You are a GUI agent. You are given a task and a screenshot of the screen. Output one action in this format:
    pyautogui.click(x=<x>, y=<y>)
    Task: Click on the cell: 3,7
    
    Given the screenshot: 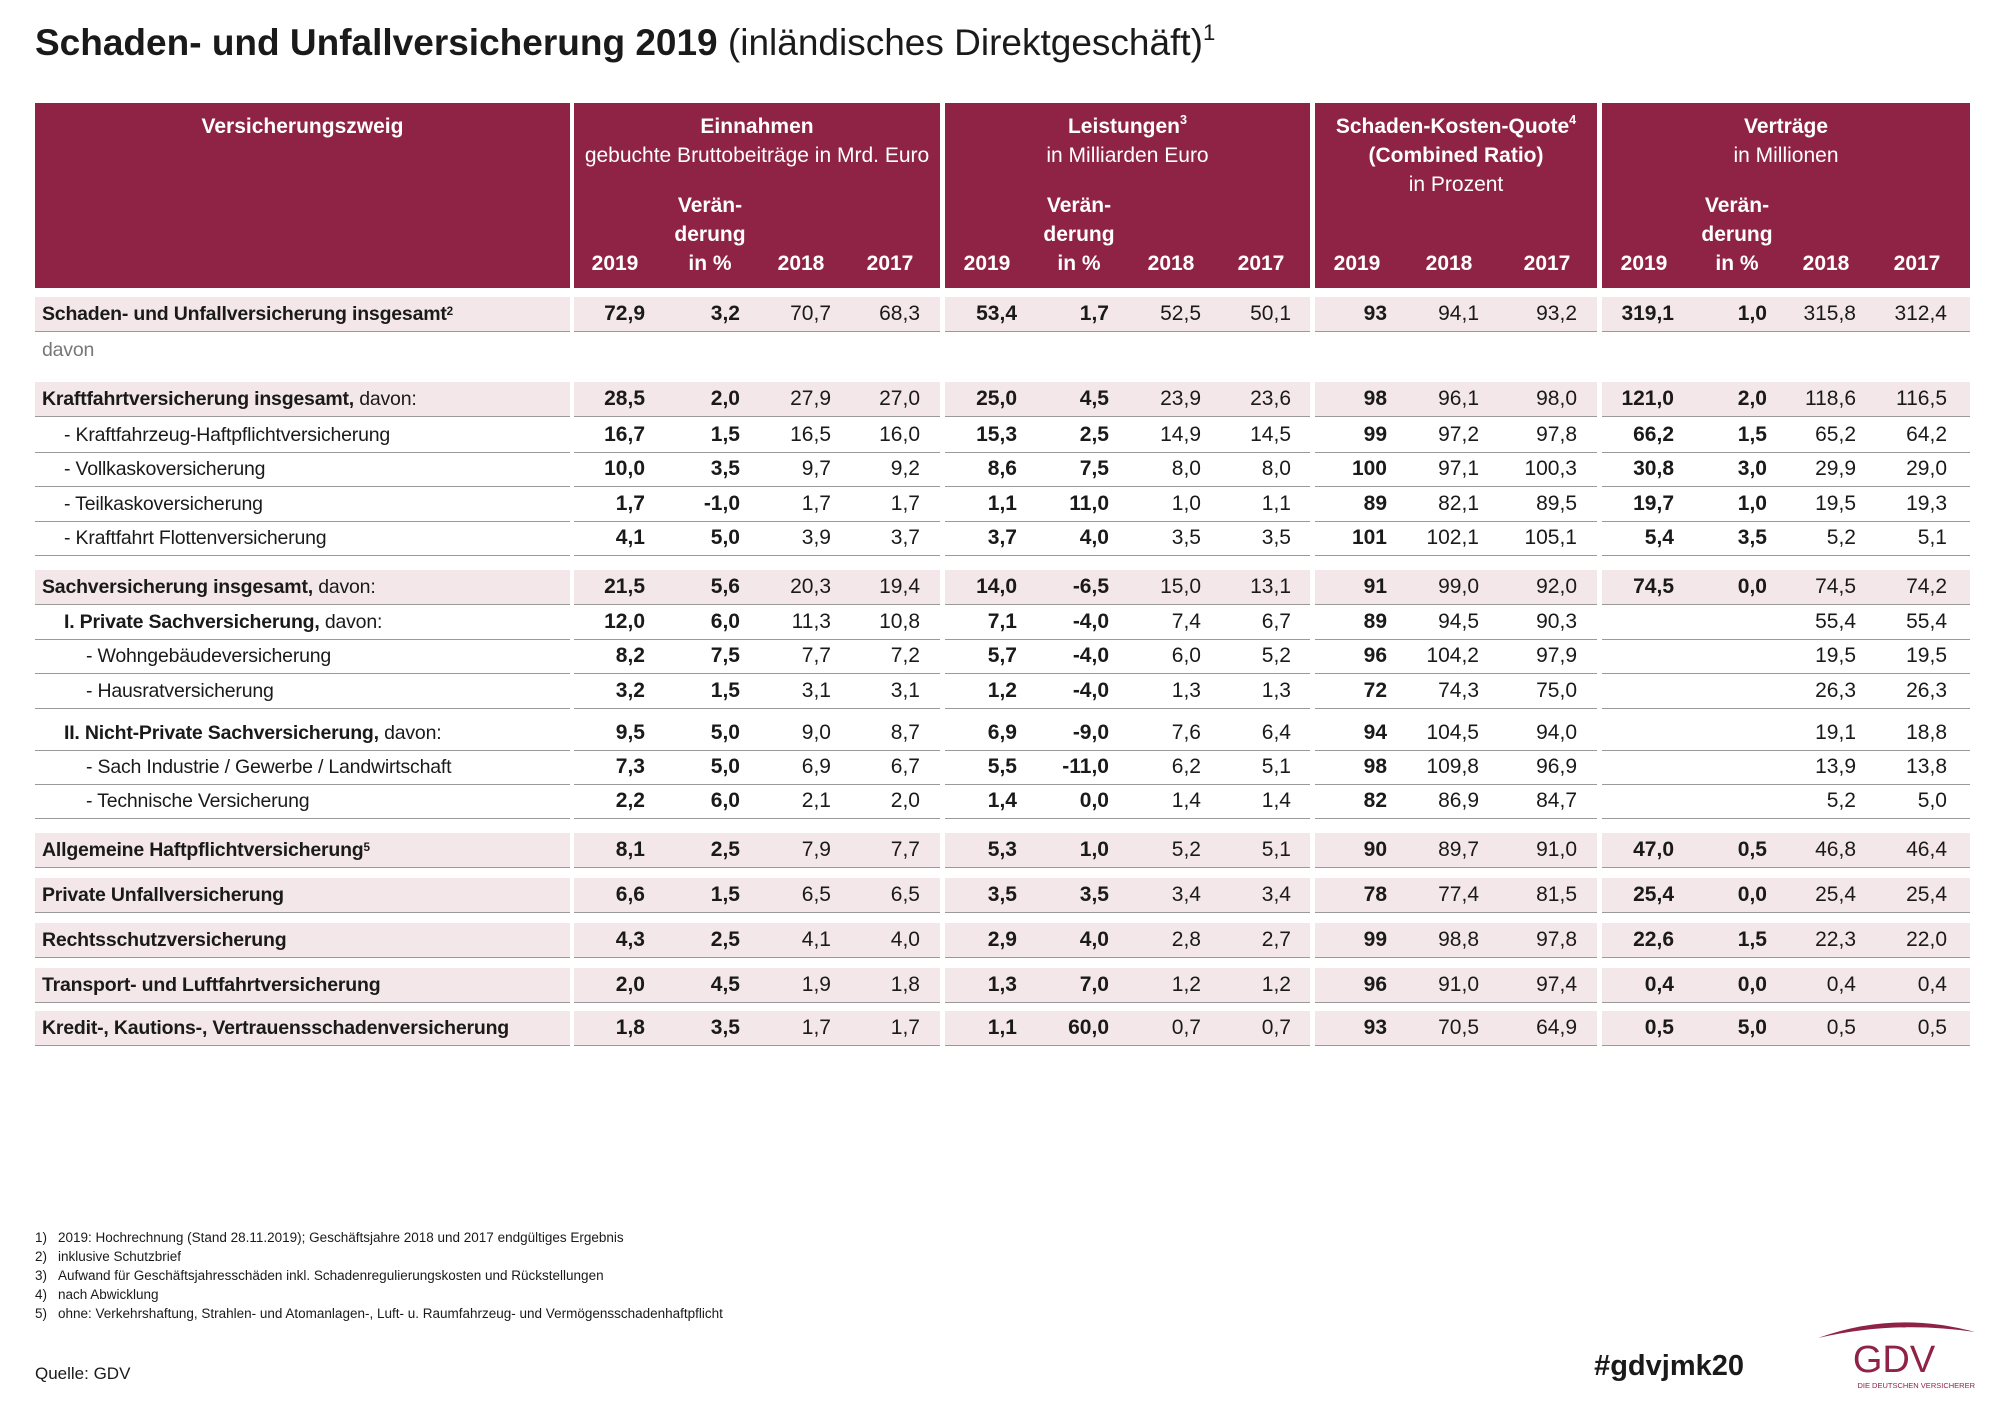 What is the action you would take?
    pyautogui.click(x=1002, y=537)
    